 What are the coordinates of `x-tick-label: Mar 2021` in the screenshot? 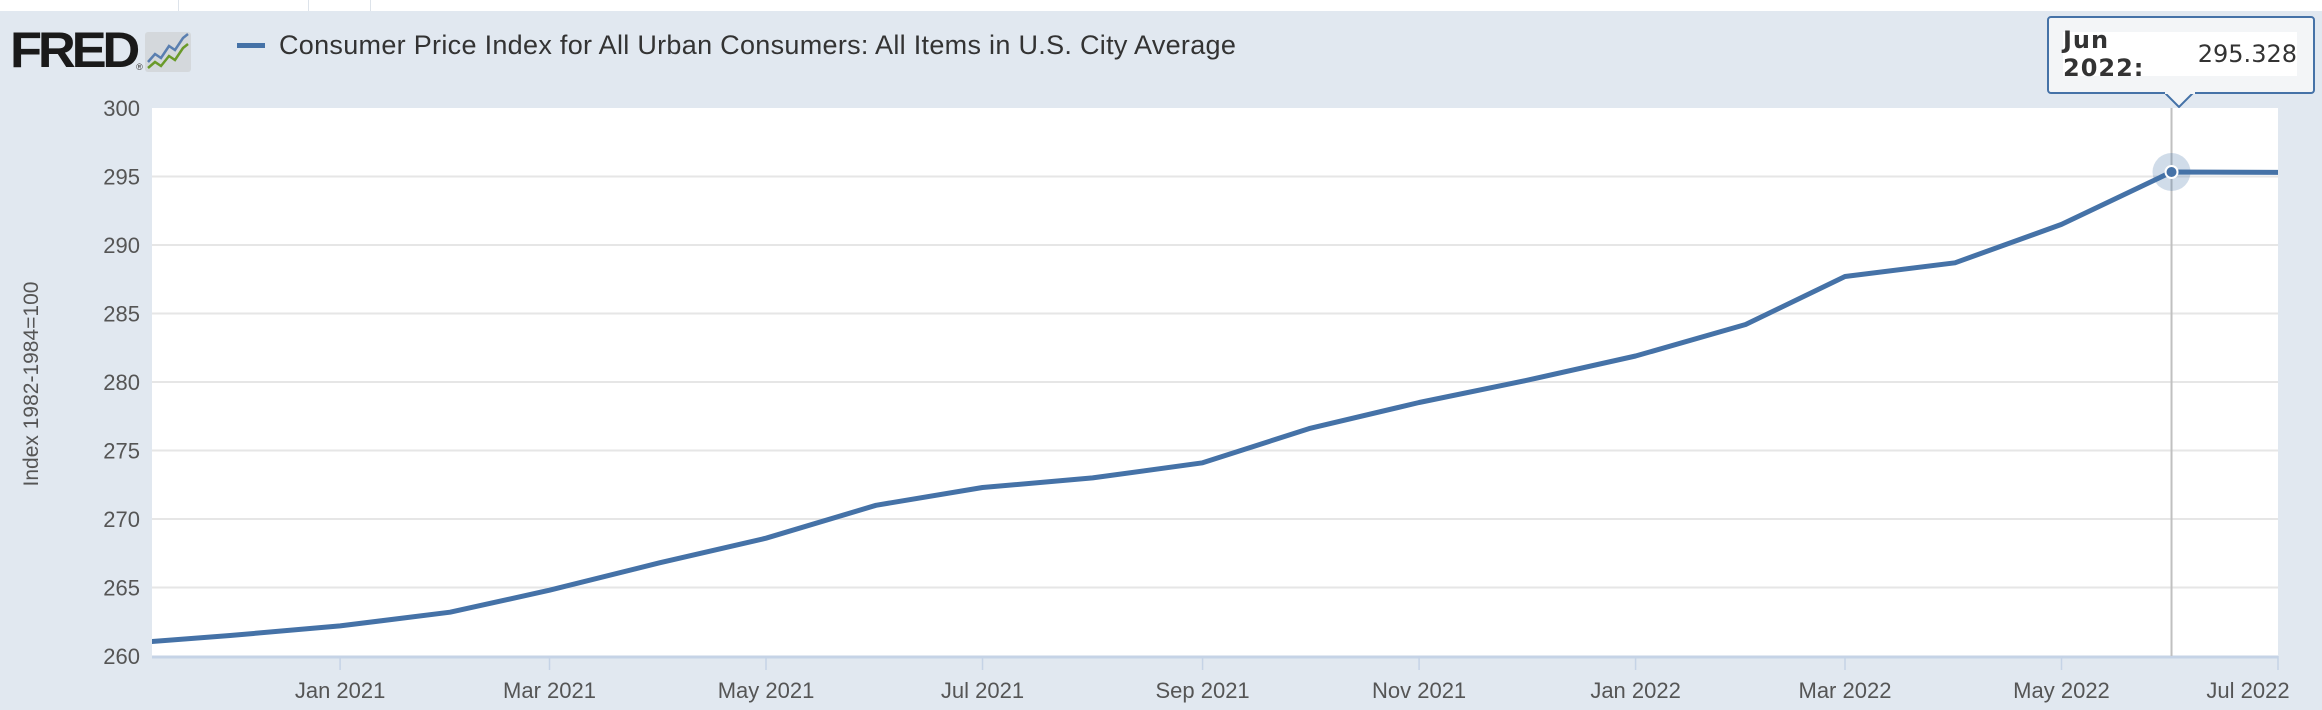 It's located at (549, 690).